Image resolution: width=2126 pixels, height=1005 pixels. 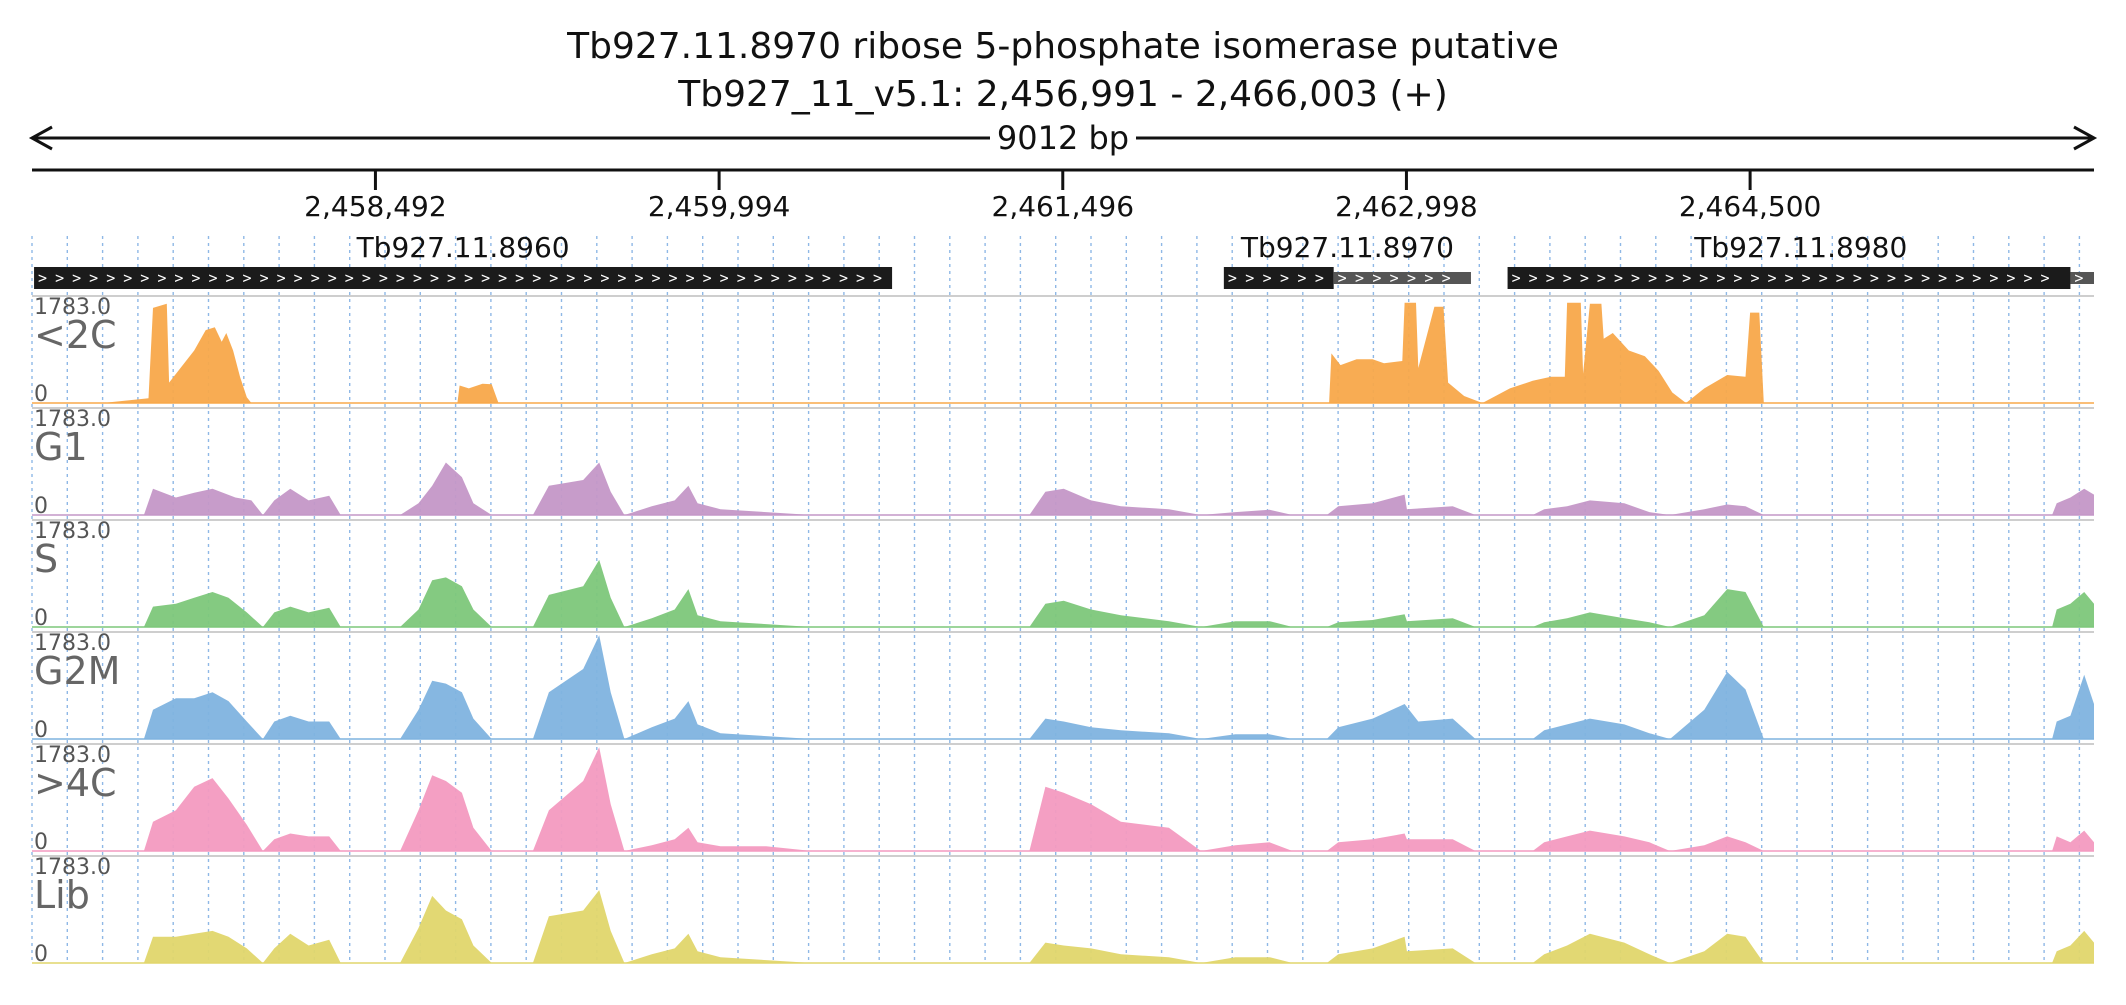 What do you see at coordinates (41, 394) in the screenshot?
I see `track-min-label-0: 0` at bounding box center [41, 394].